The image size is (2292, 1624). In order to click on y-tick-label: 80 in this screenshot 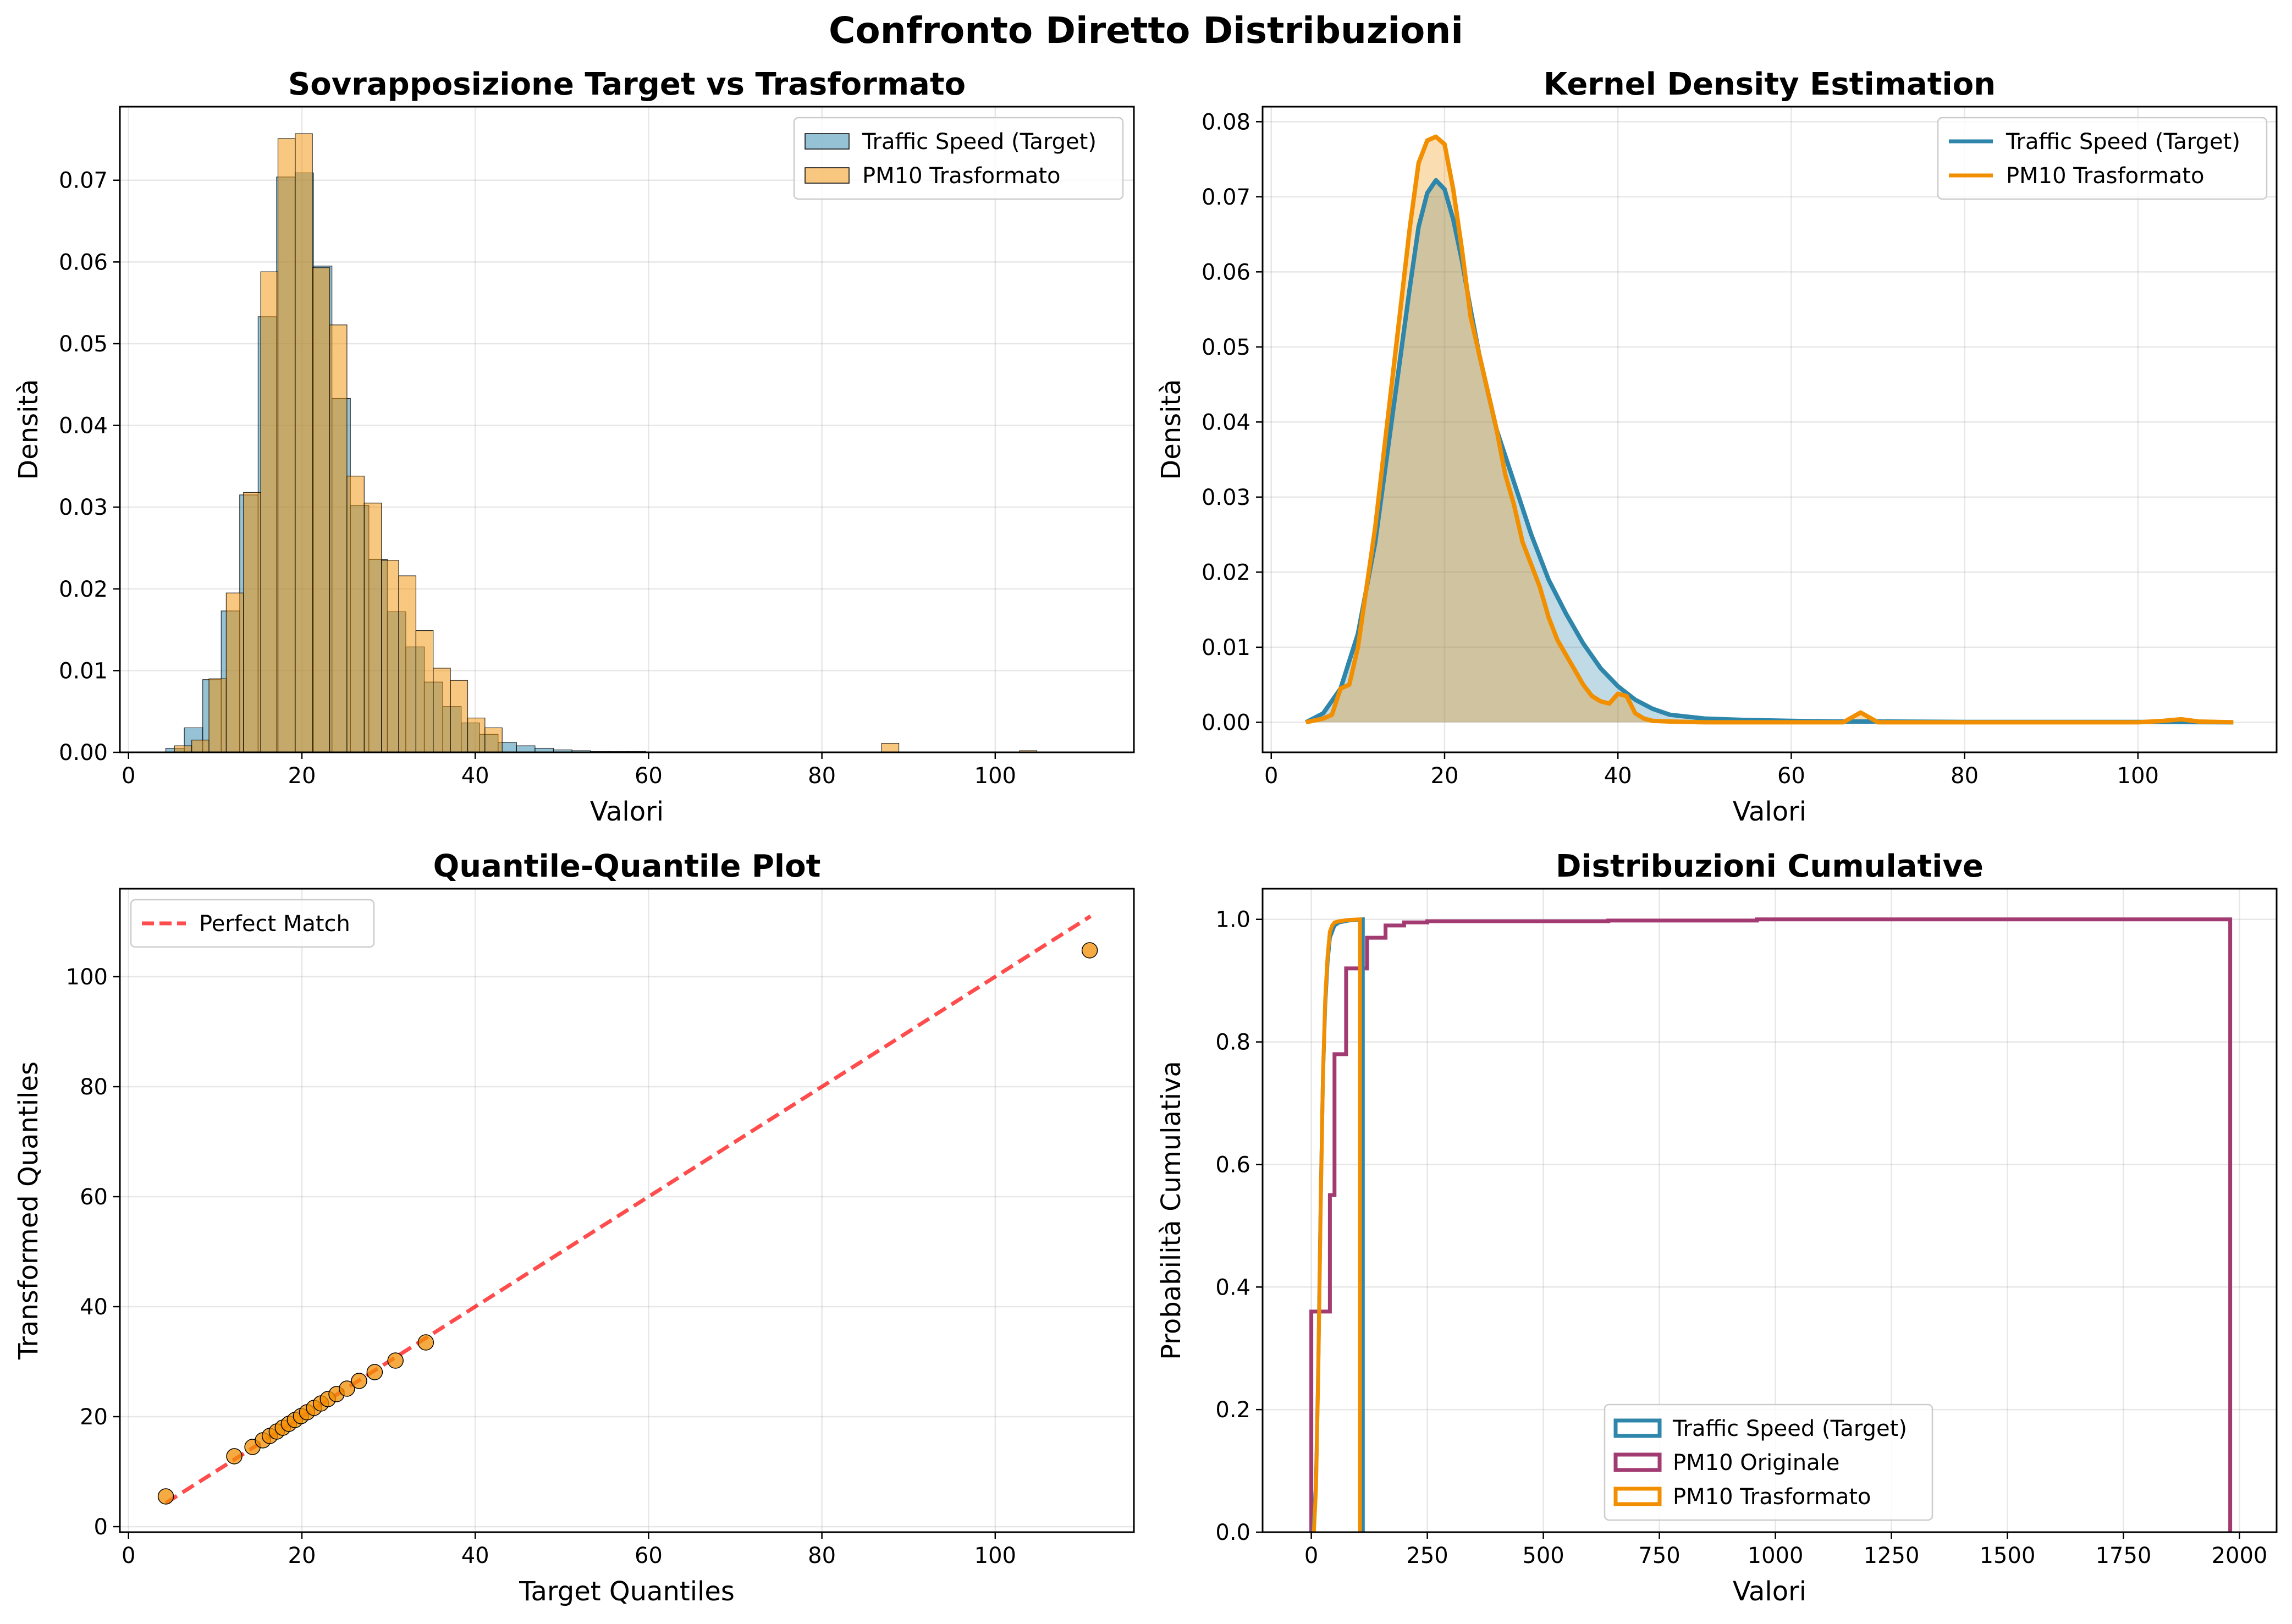, I will do `click(94, 1087)`.